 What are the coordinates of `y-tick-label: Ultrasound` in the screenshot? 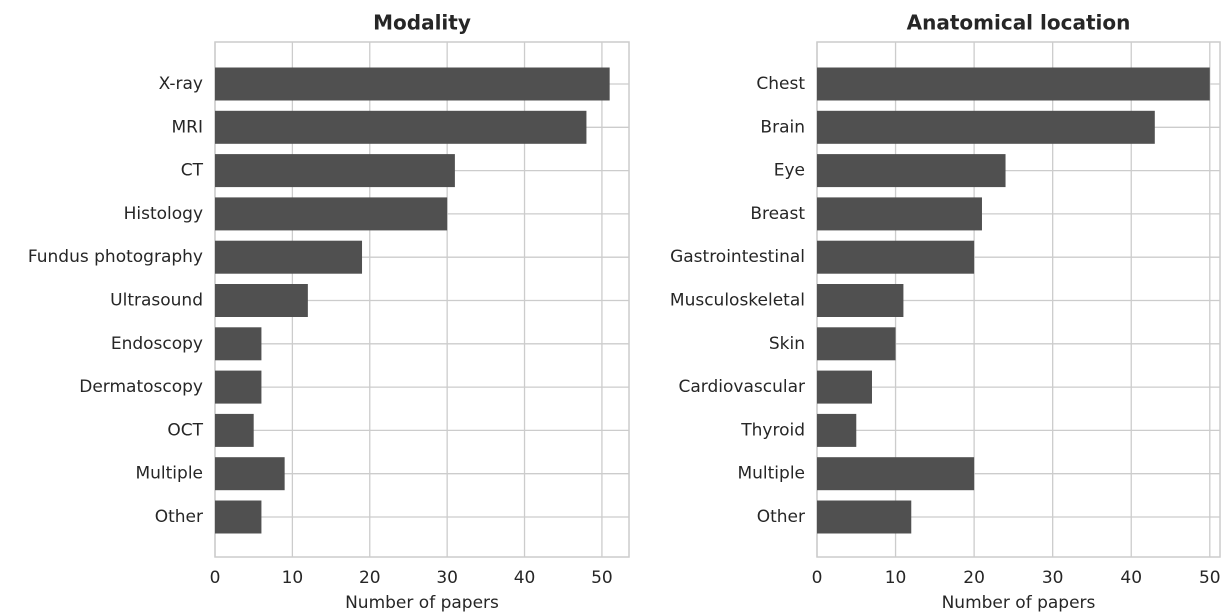 It's located at (156, 301).